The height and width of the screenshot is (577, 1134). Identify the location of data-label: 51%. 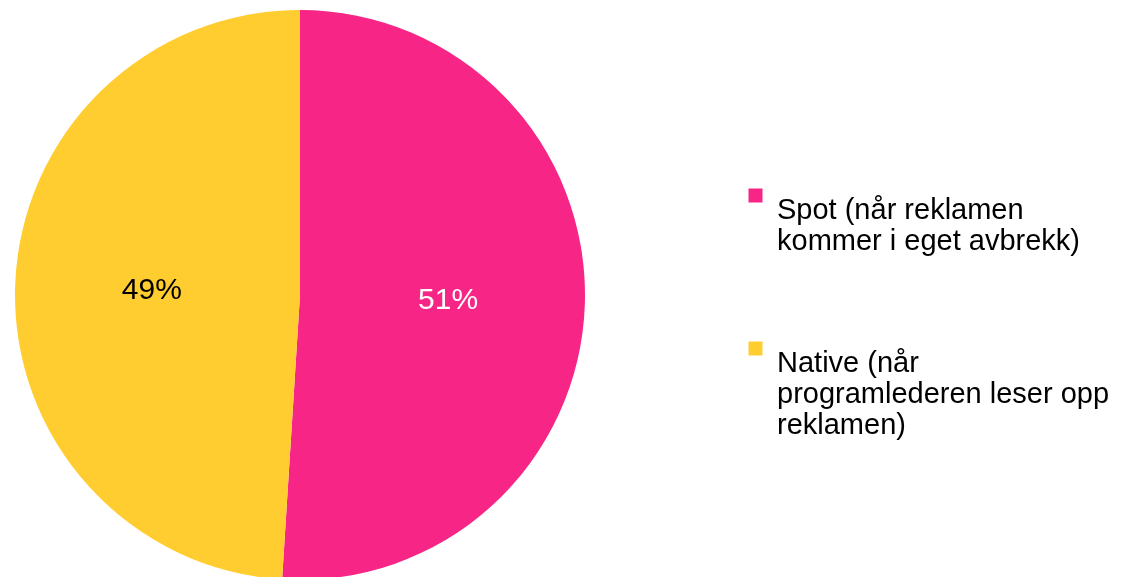
(448, 298).